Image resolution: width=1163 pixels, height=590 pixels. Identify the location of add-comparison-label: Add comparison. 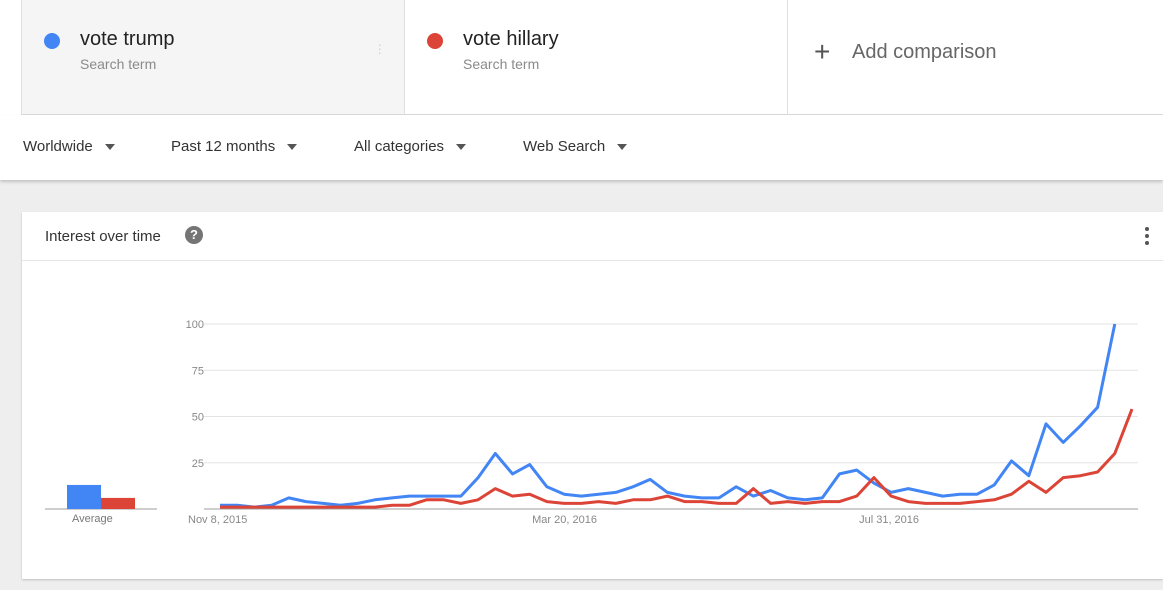
(924, 52).